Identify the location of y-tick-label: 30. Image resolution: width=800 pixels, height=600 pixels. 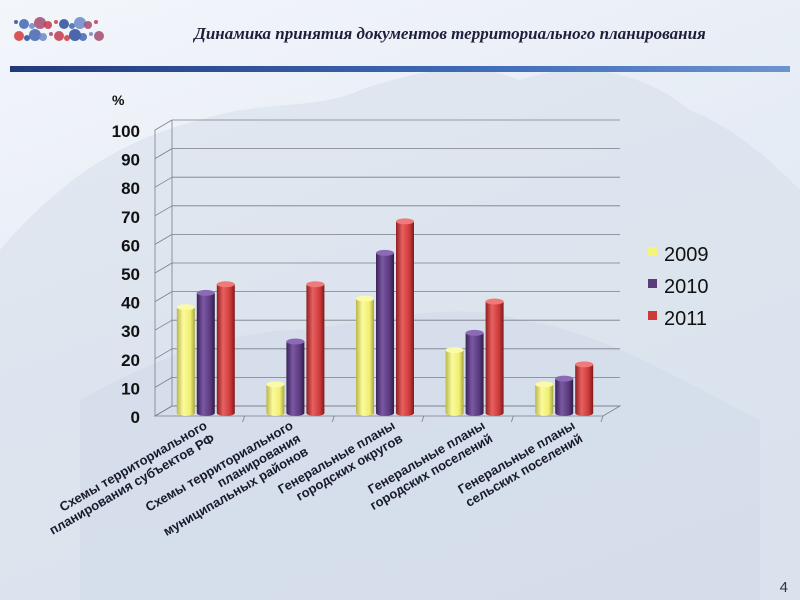
(130, 331).